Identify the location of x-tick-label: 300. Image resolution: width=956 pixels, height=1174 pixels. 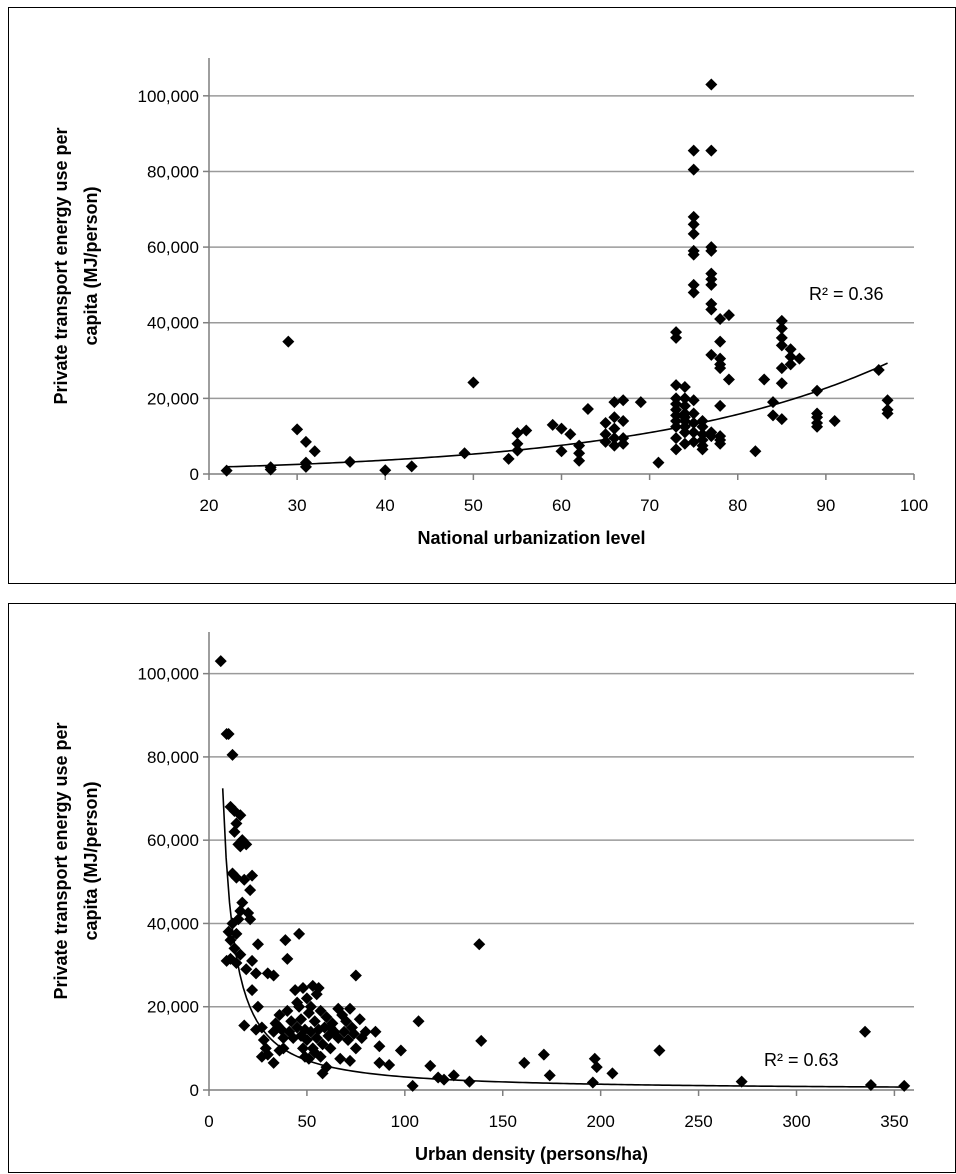
(796, 1121).